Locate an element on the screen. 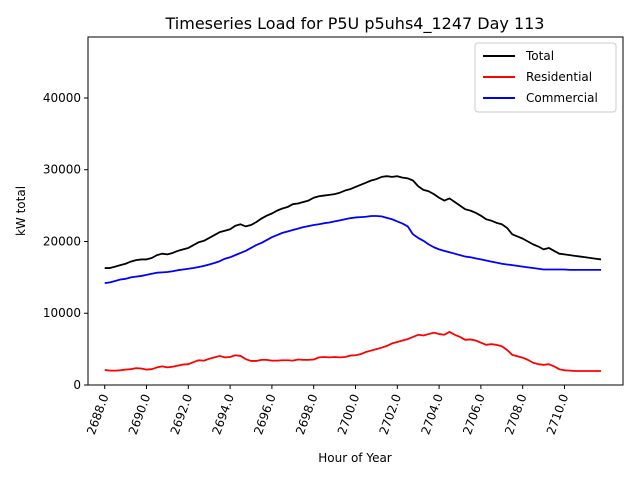  x-tick-label: 2688.0 is located at coordinates (98, 414).